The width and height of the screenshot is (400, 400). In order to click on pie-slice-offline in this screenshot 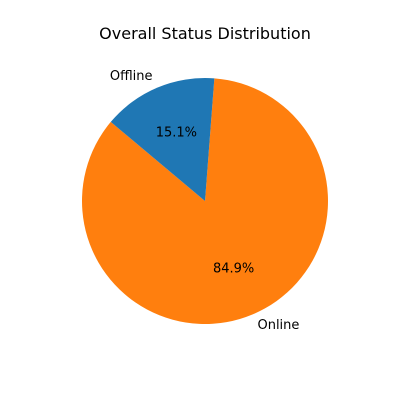, I will do `click(162, 139)`.